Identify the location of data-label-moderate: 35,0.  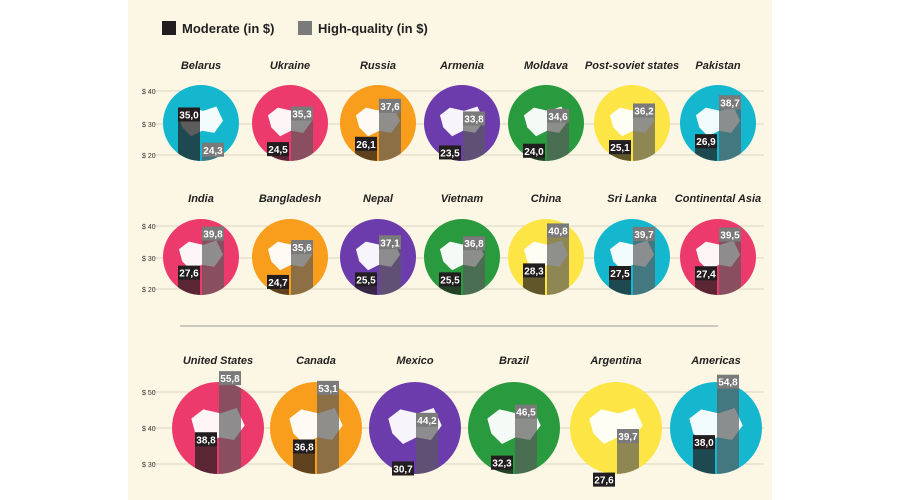
(189, 116).